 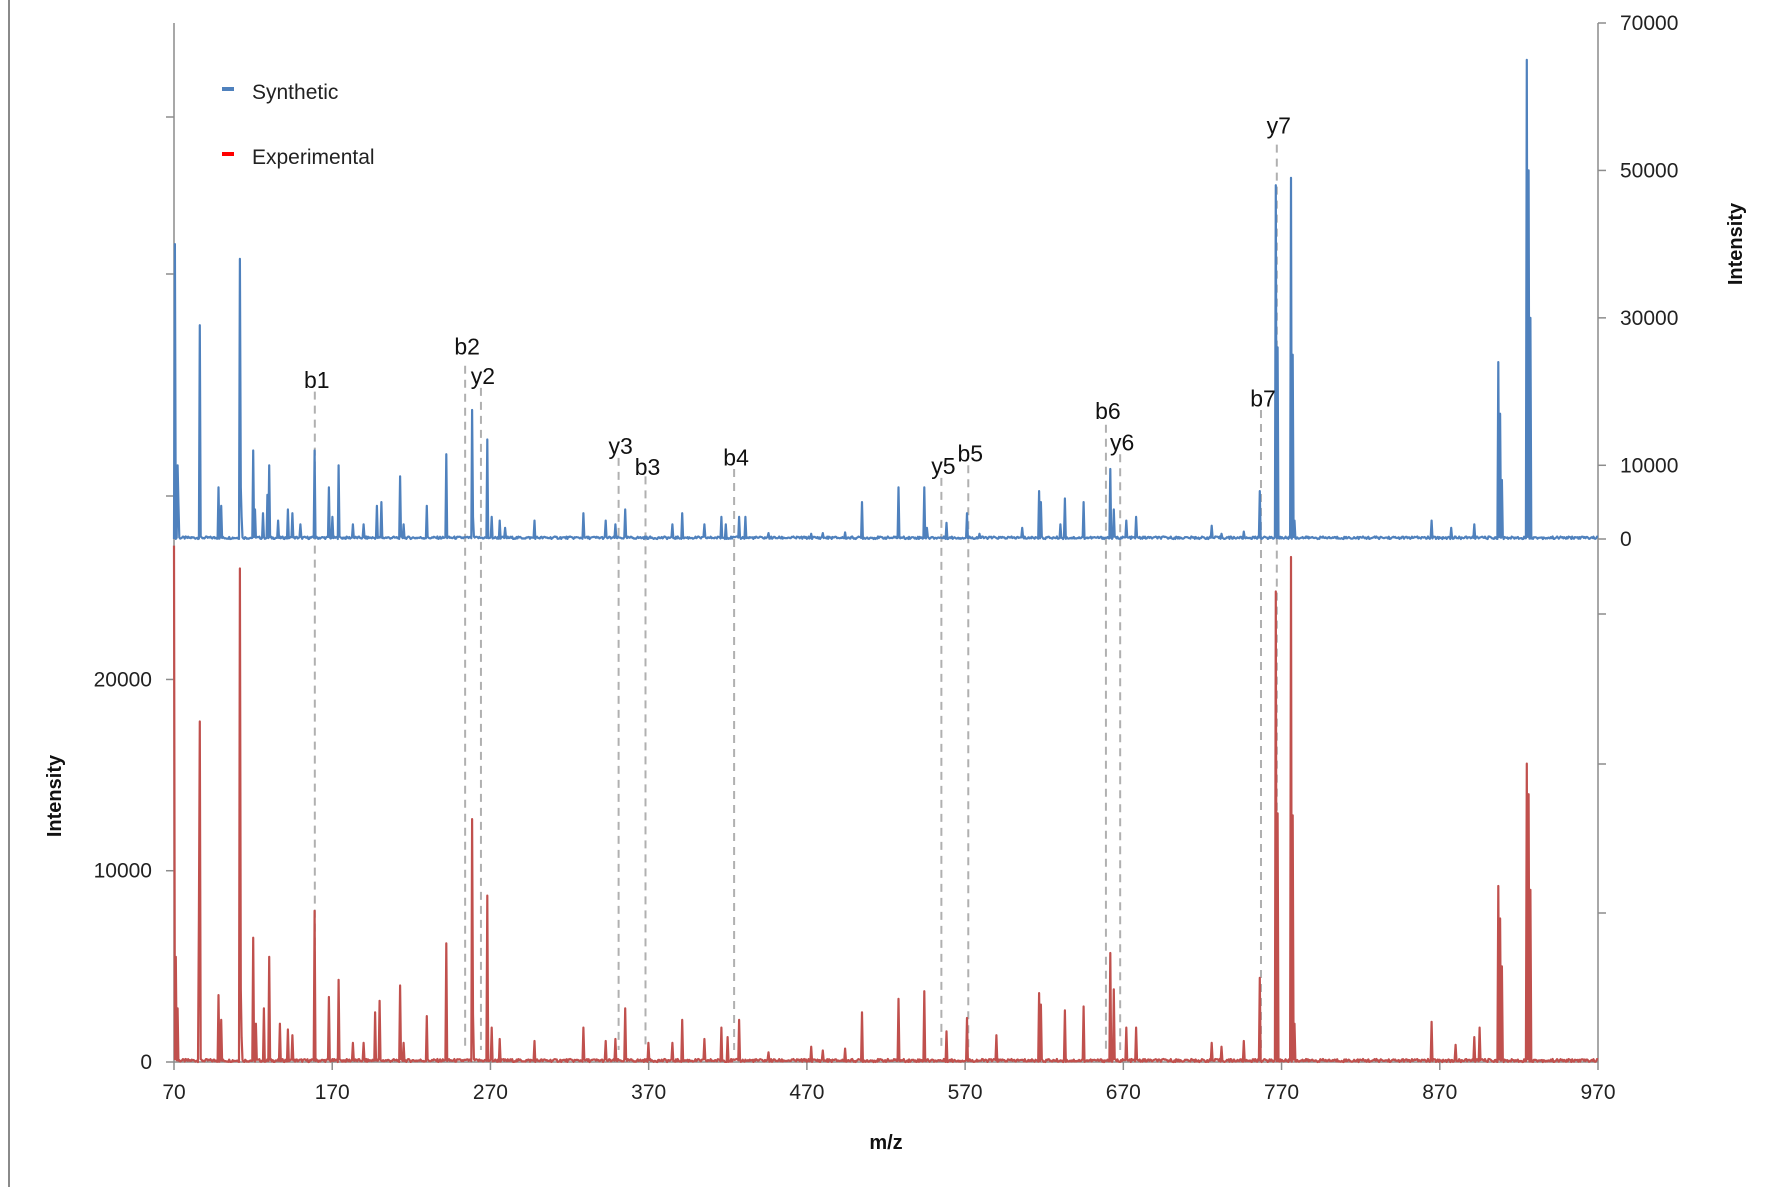 I want to click on y-right-tick-label: 70000, so click(x=1649, y=23).